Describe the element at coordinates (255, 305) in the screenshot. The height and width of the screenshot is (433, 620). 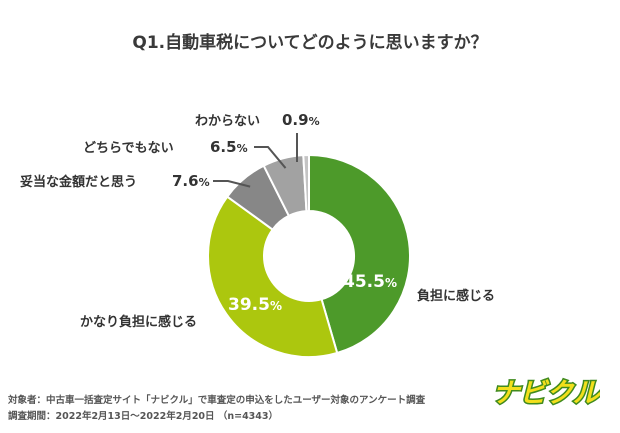
I see `value-label-2: 39.5%` at that location.